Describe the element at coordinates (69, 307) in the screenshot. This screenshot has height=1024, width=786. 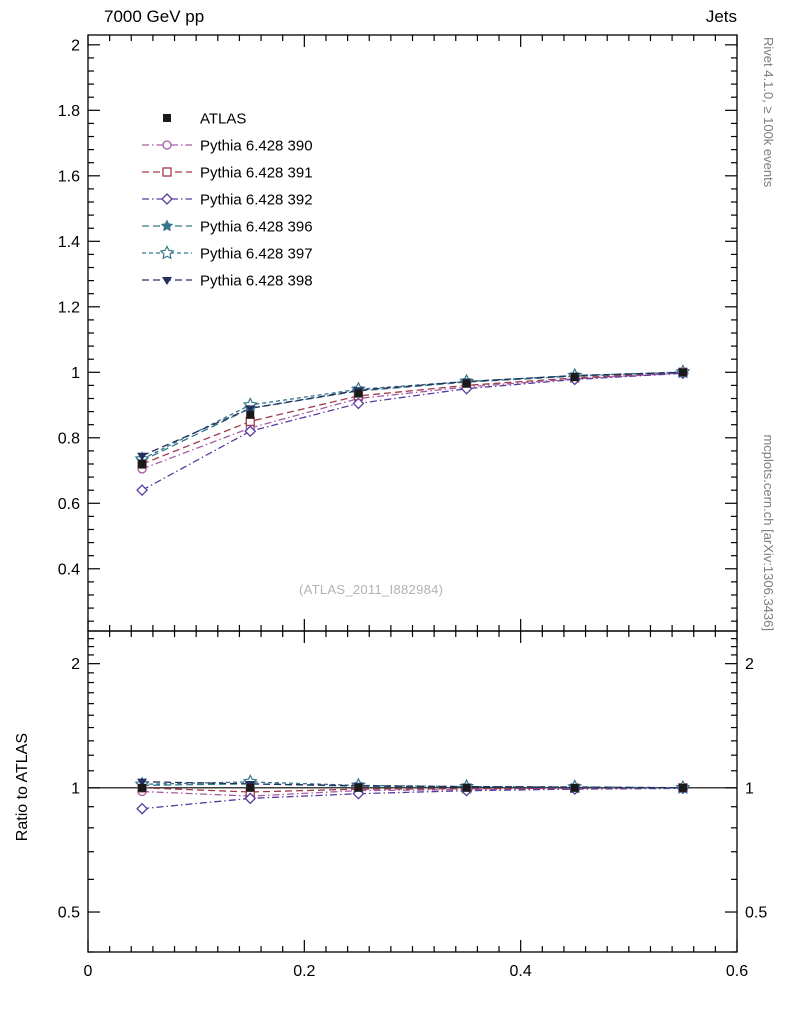
I see `svg-text: 1.2` at that location.